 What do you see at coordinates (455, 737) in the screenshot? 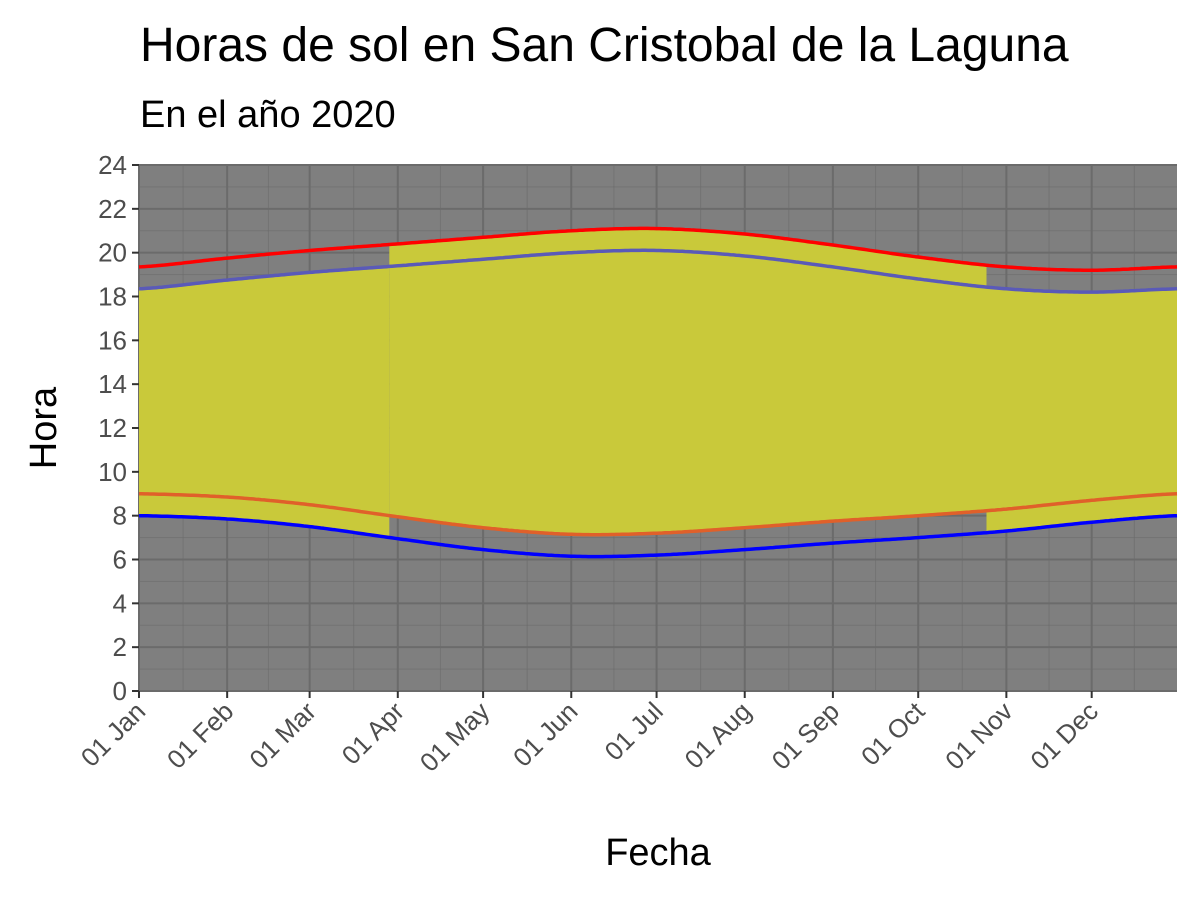
I see `x-tick-label: 01 May` at bounding box center [455, 737].